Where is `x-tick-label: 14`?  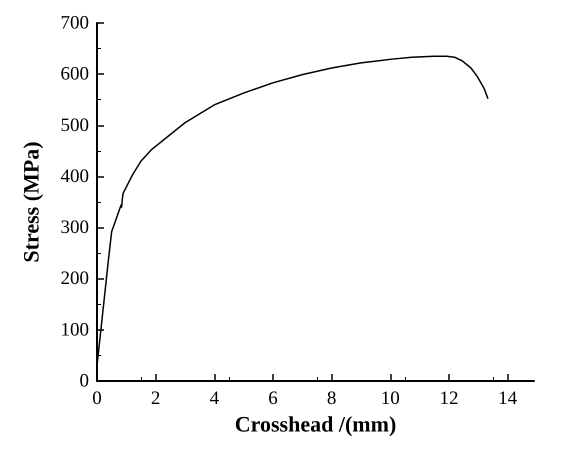 x-tick-label: 14 is located at coordinates (508, 398).